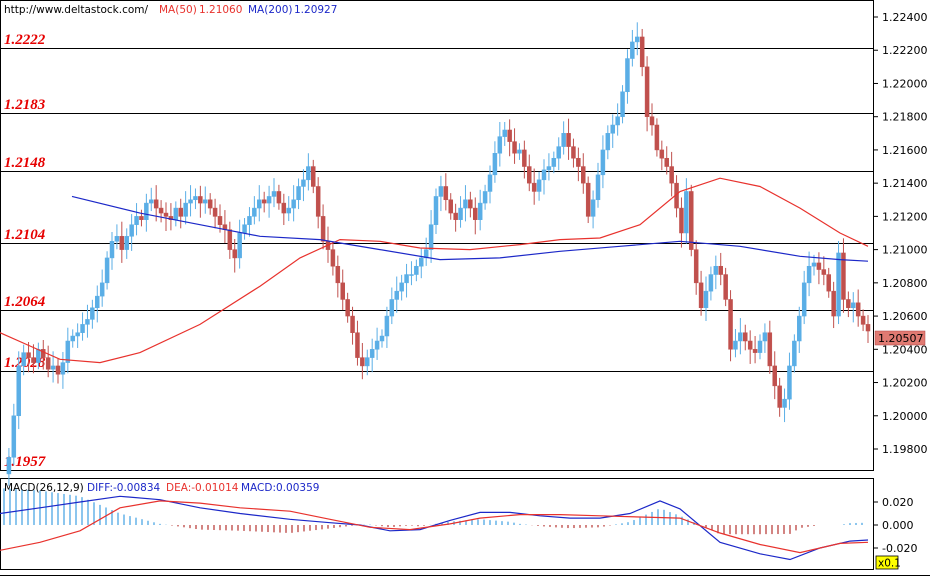 The height and width of the screenshot is (582, 930). I want to click on macd-diff: DIFF:-0.00834, so click(124, 488).